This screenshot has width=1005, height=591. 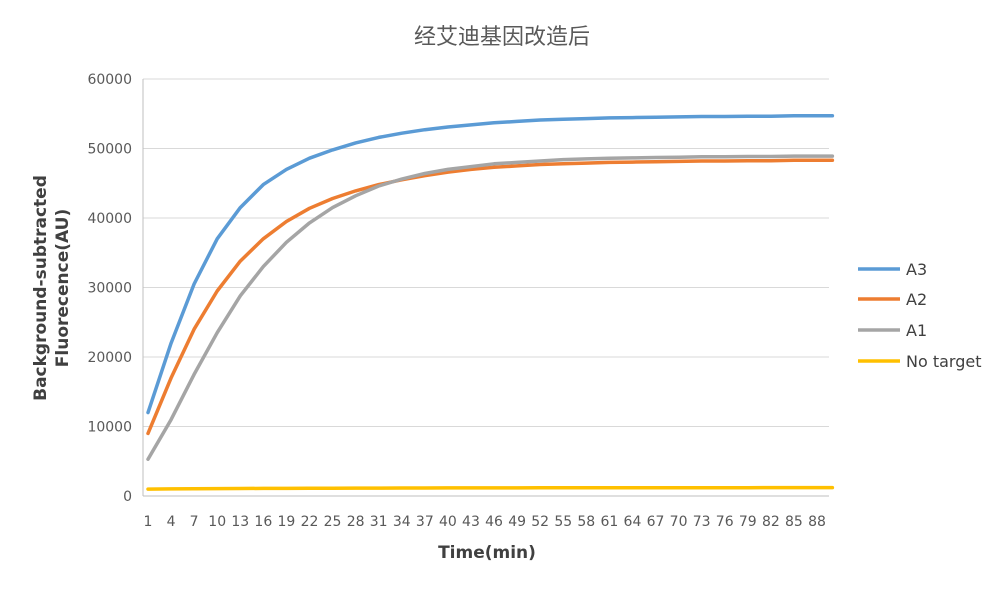 What do you see at coordinates (240, 522) in the screenshot?
I see `x-tick-label: 13` at bounding box center [240, 522].